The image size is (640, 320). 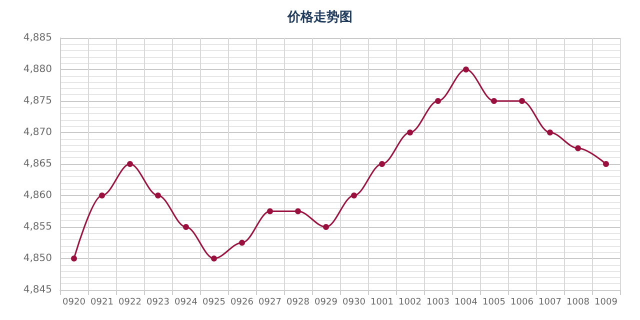 What do you see at coordinates (214, 303) in the screenshot?
I see `x-tick-label: 0925` at bounding box center [214, 303].